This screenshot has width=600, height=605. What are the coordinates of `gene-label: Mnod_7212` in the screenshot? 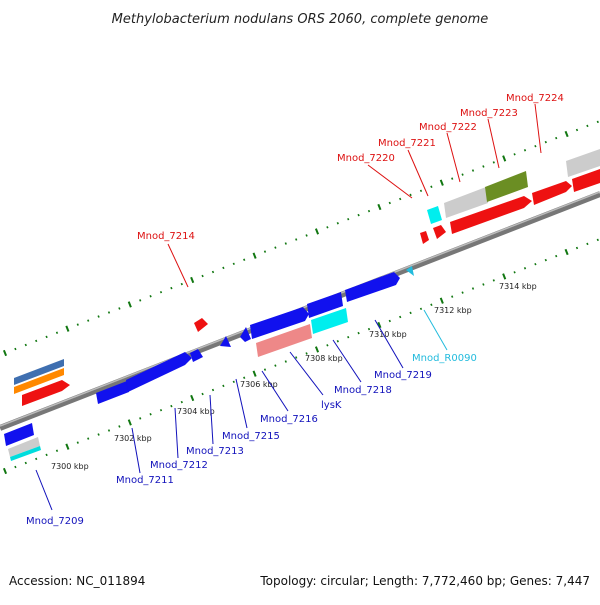 It's located at (179, 465).